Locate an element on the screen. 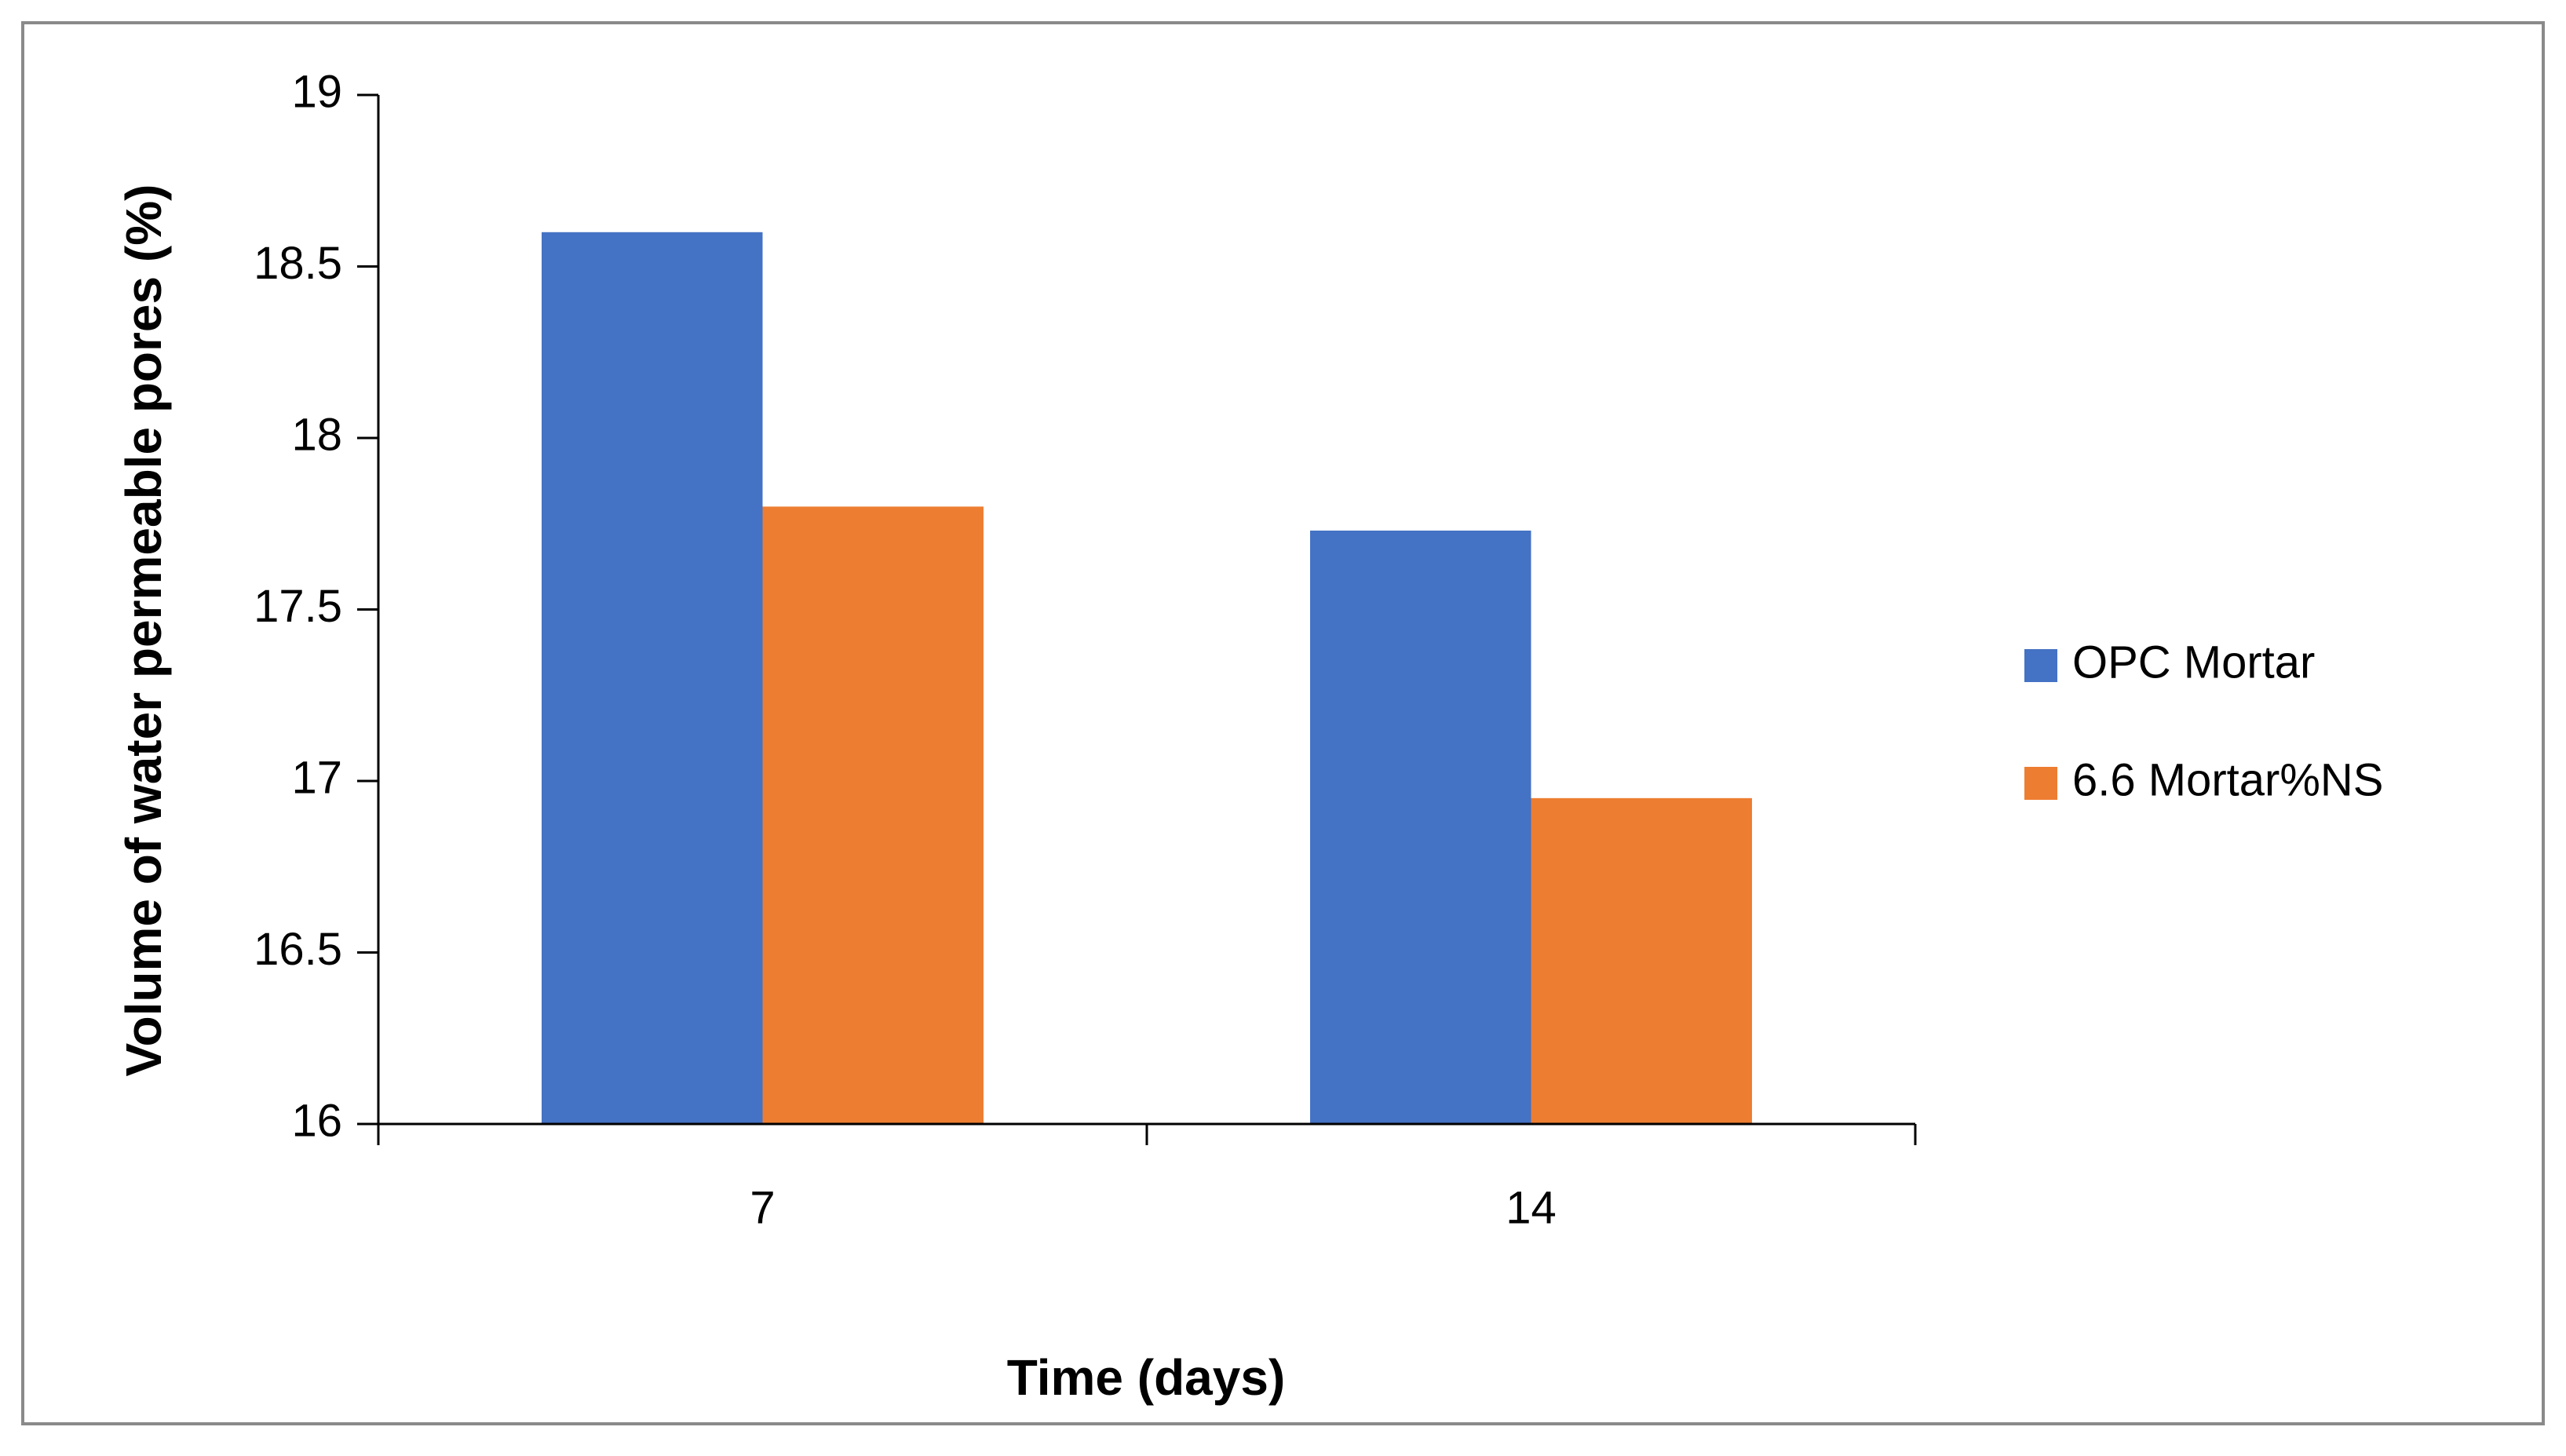  y-tick-label: 17.5 is located at coordinates (298, 606).